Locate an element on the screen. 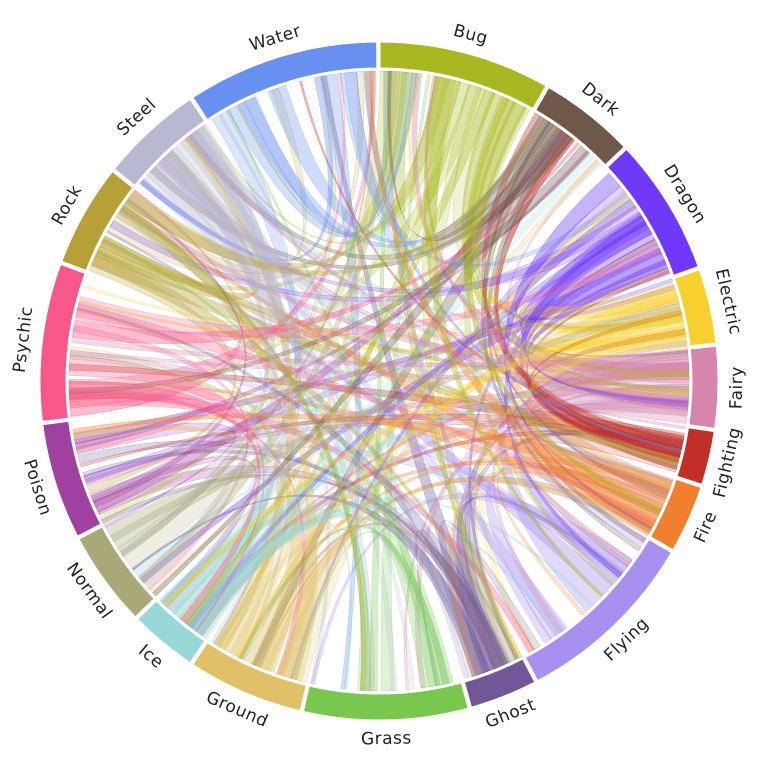 This screenshot has height=769, width=768. ribbon-ground-normal is located at coordinates (225, 585).